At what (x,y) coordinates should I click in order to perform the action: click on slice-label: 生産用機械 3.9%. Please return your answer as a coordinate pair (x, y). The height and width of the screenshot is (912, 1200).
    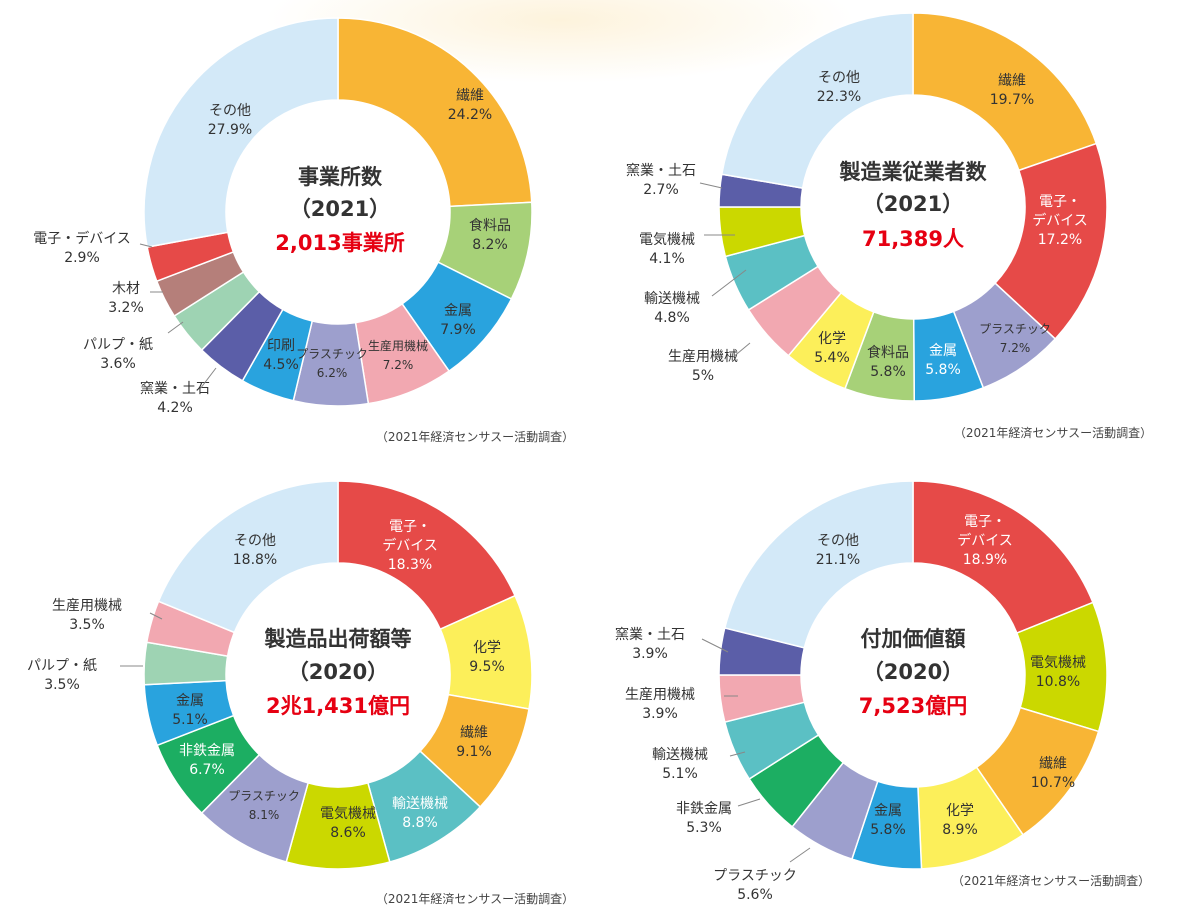
    Looking at the image, I should click on (660, 704).